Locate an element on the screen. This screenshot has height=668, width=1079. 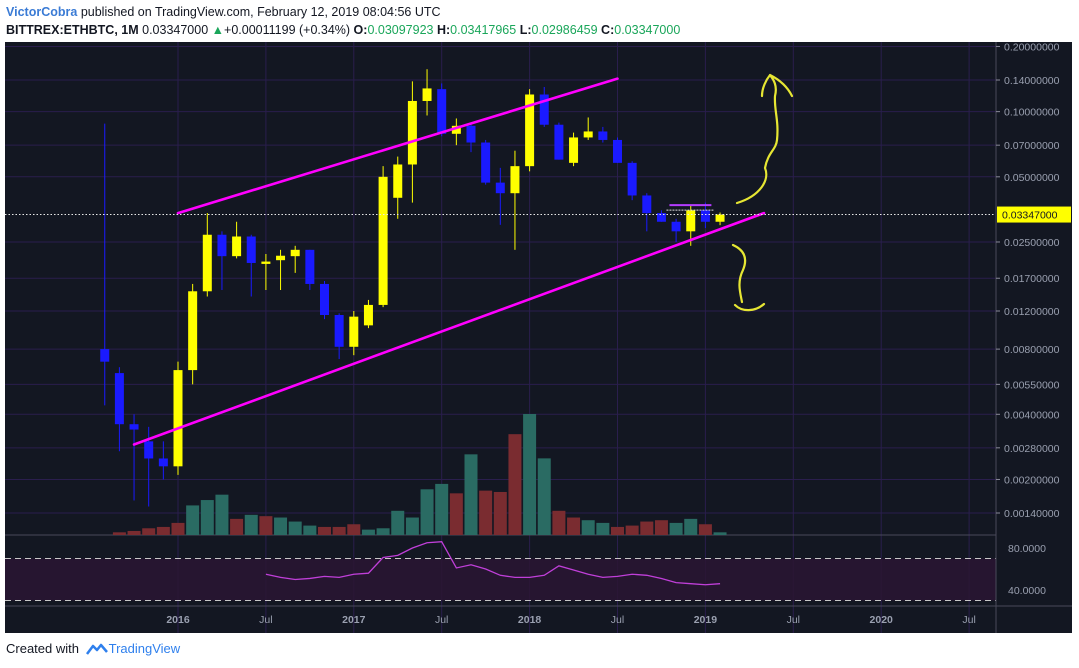
created-with-text: Created with is located at coordinates (42, 648).